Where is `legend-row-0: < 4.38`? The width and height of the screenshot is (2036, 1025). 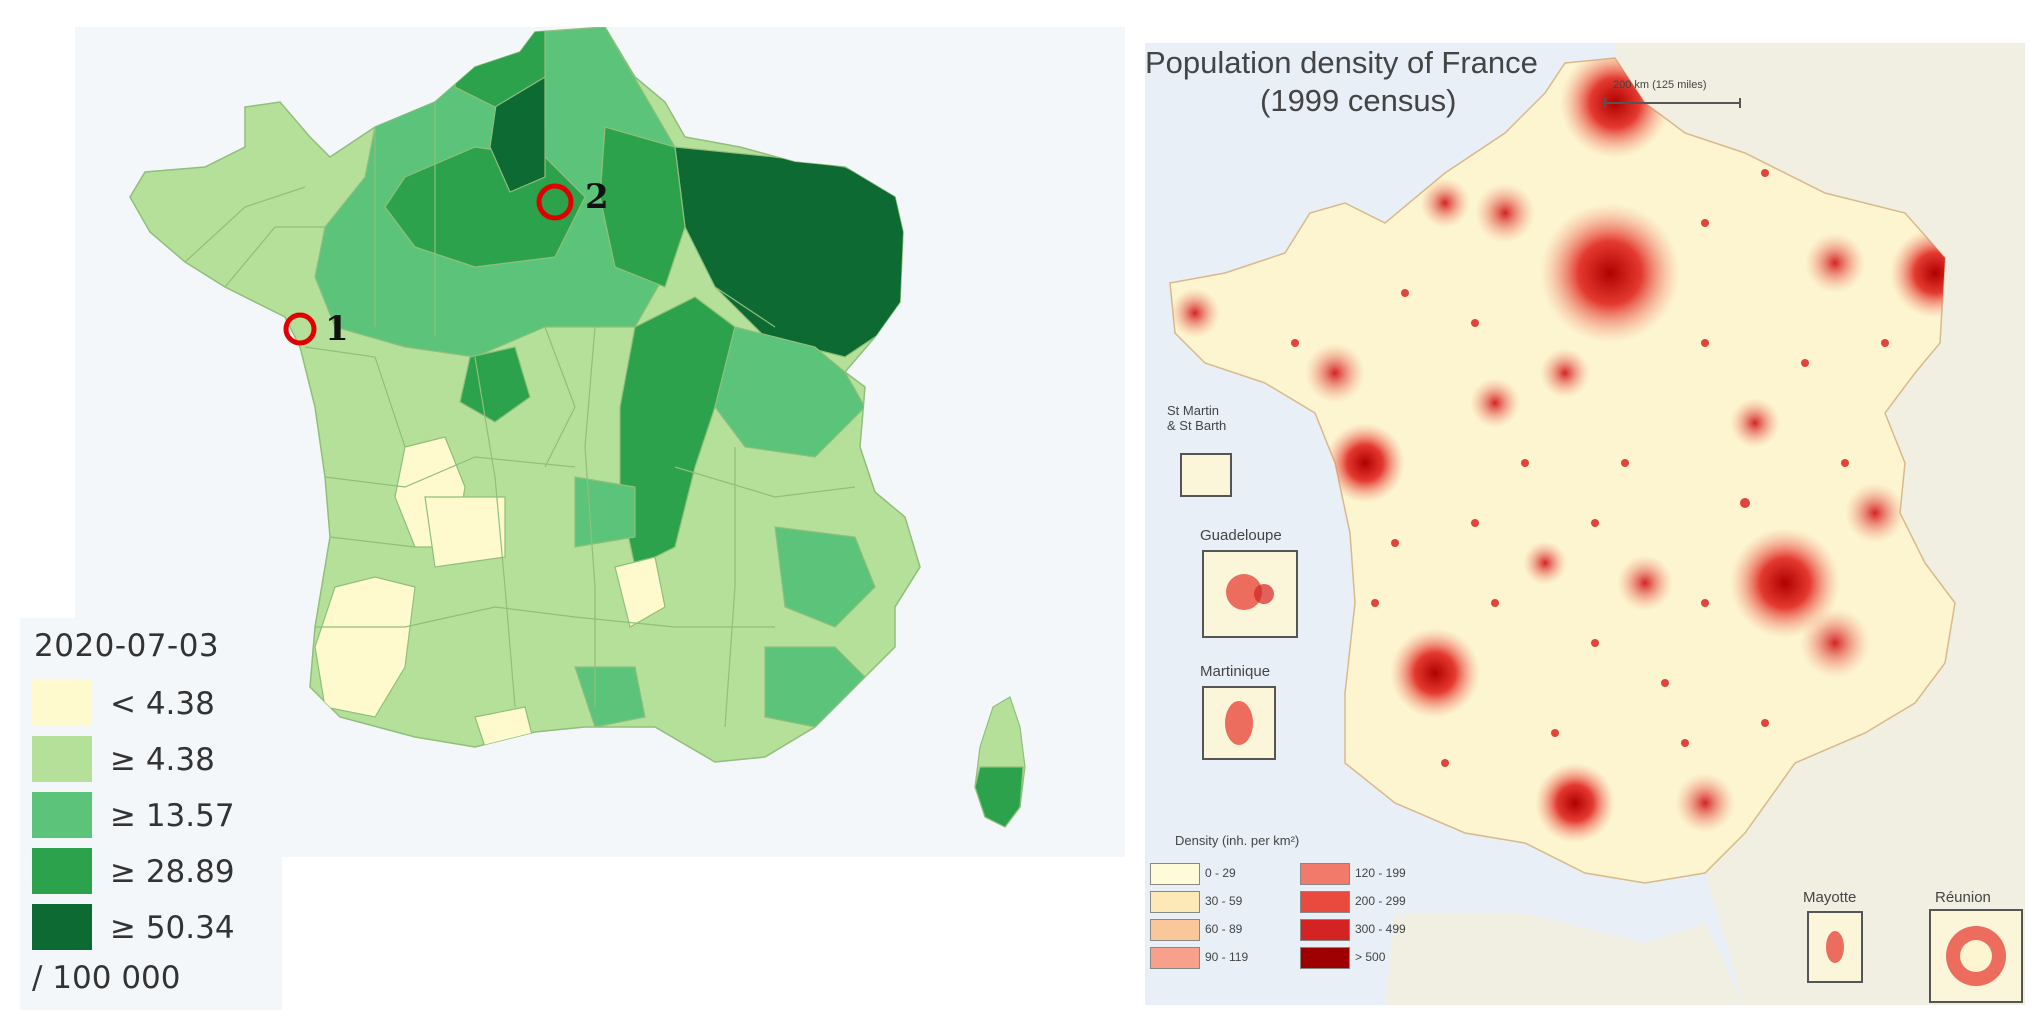
legend-row-0: < 4.38 is located at coordinates (152, 704).